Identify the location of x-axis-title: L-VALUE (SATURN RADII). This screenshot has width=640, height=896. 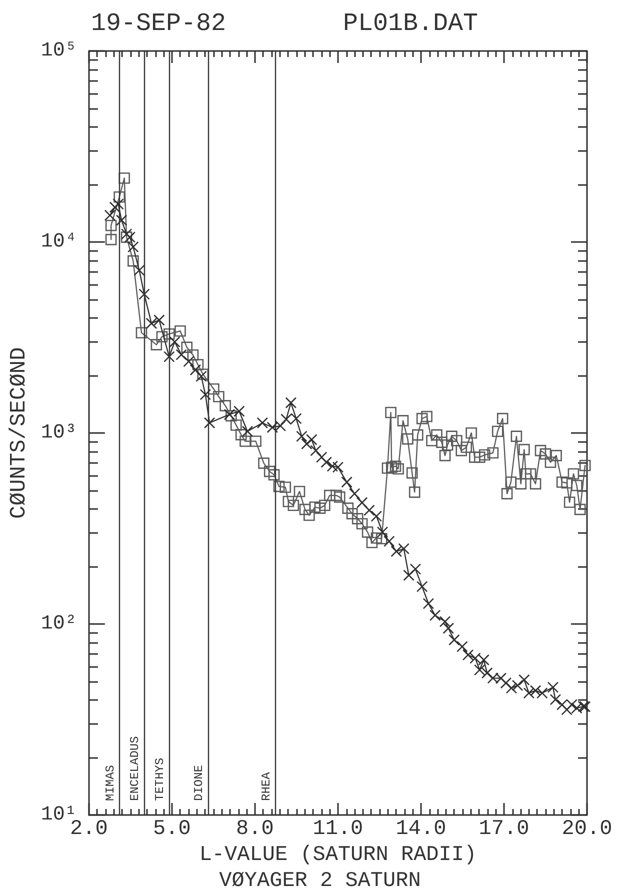
(338, 855).